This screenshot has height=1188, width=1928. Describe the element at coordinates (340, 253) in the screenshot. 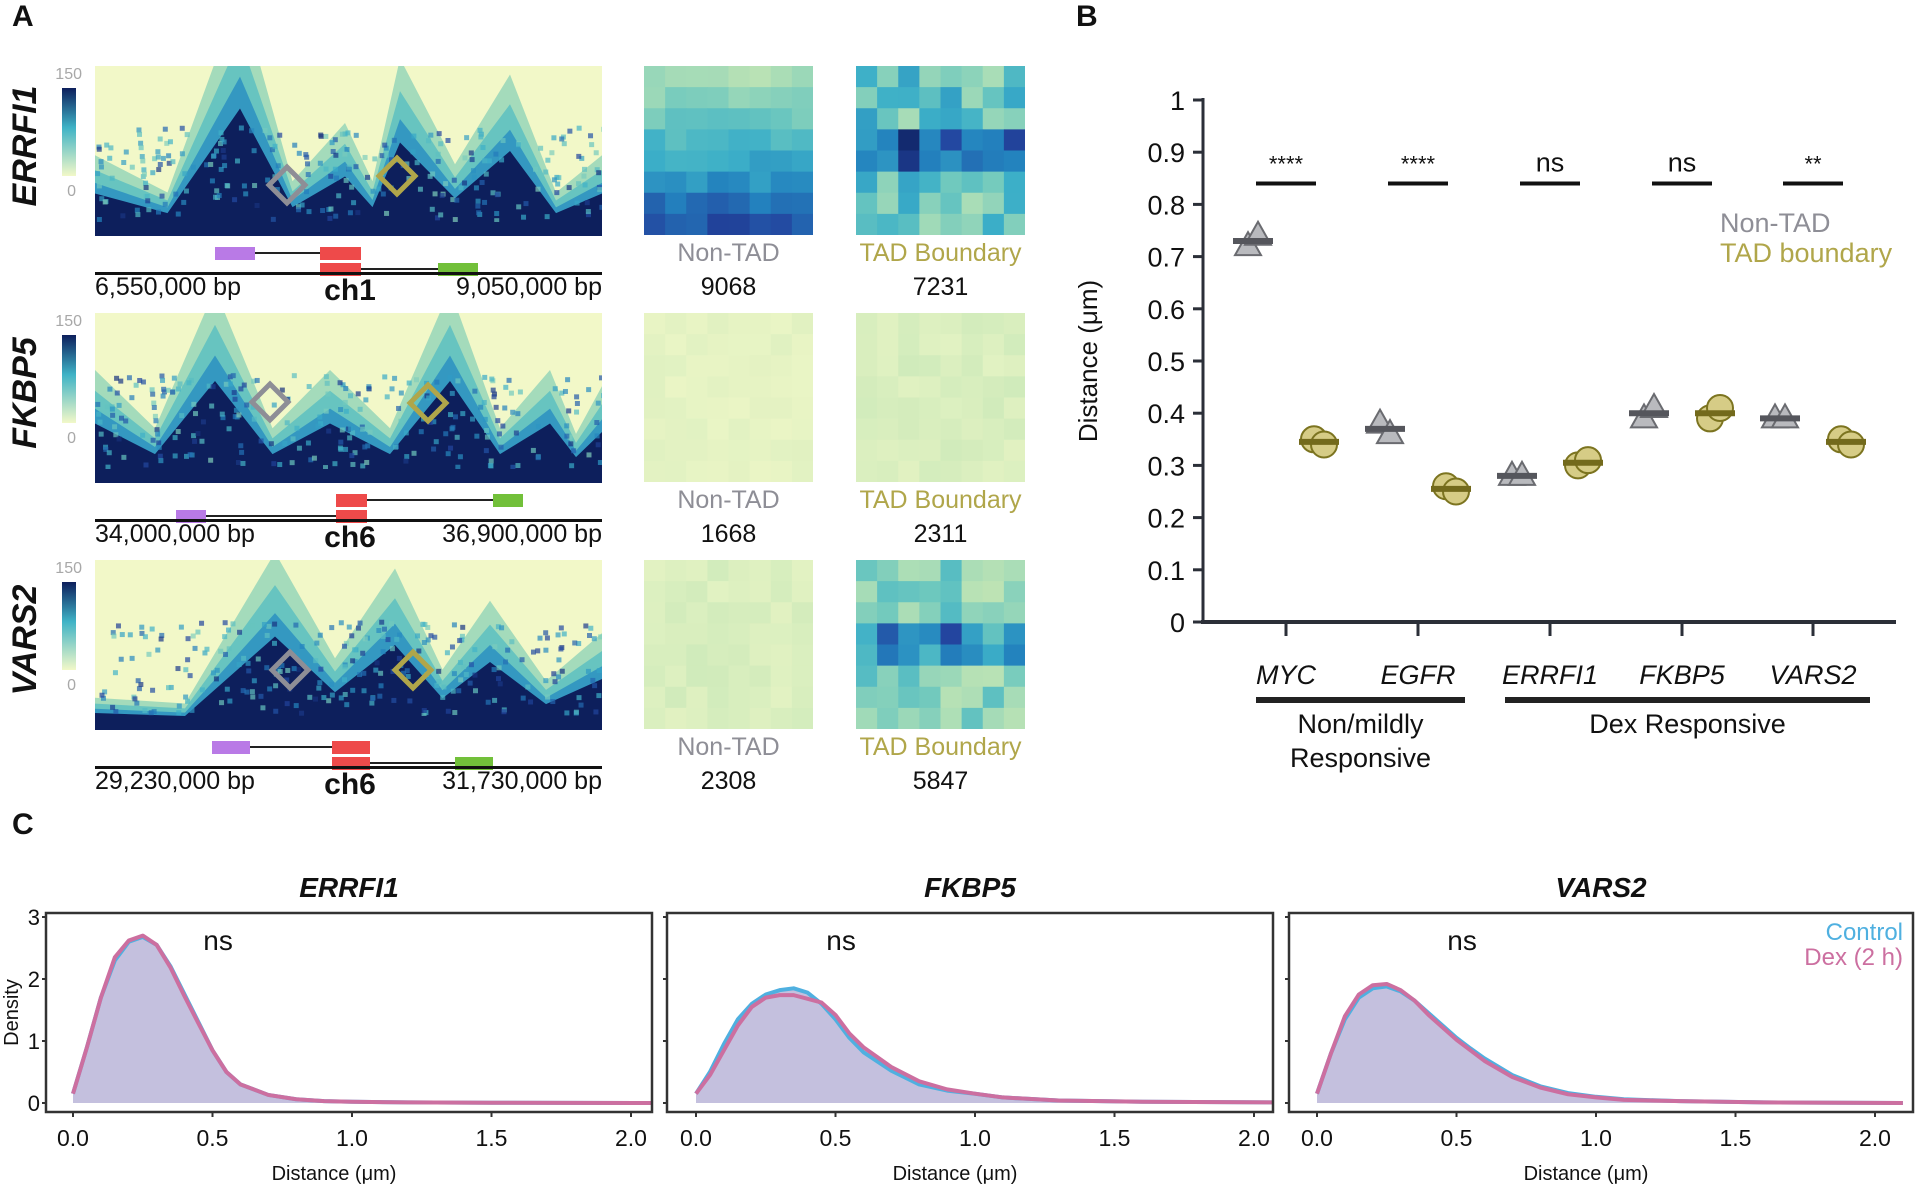

I see `gene-feature` at that location.